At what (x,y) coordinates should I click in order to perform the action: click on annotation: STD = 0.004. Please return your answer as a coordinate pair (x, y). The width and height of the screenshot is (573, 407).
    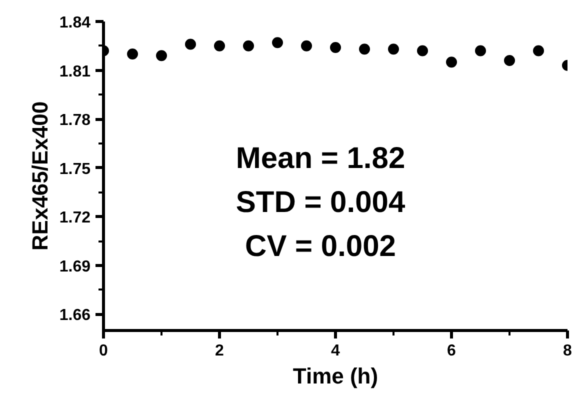
    Looking at the image, I should click on (321, 202).